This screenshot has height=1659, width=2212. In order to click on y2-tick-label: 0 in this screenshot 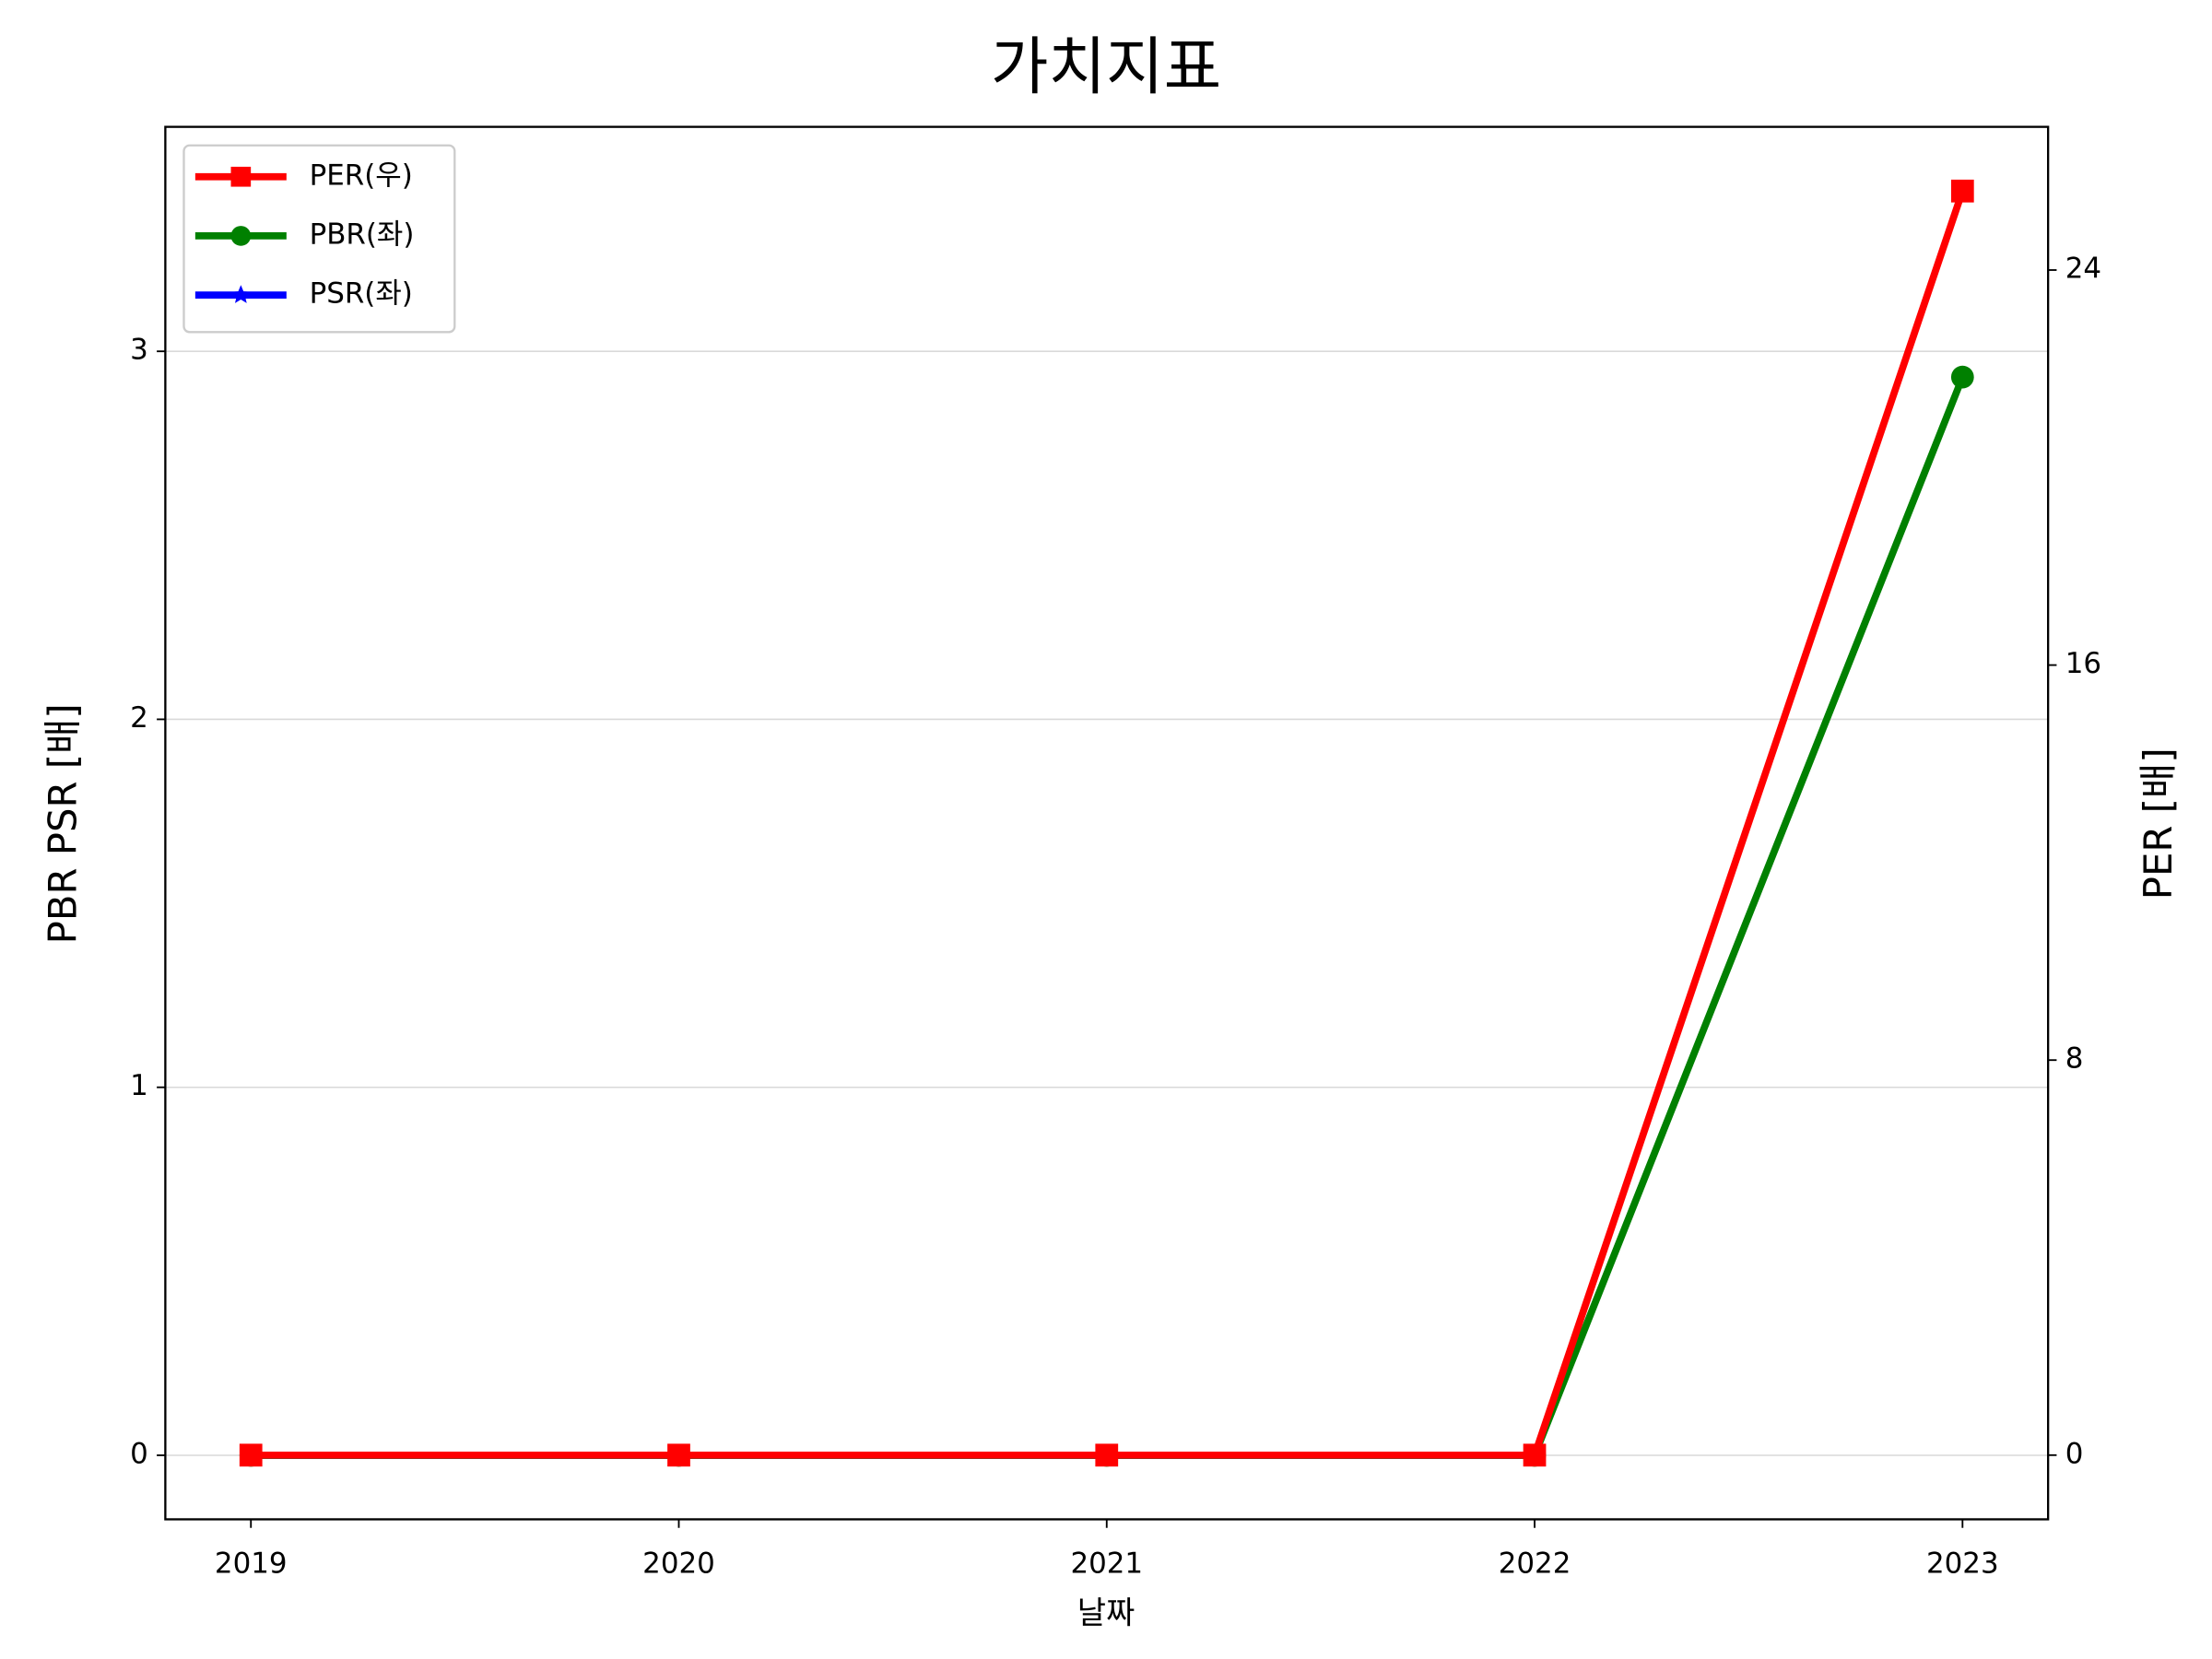, I will do `click(2074, 1453)`.